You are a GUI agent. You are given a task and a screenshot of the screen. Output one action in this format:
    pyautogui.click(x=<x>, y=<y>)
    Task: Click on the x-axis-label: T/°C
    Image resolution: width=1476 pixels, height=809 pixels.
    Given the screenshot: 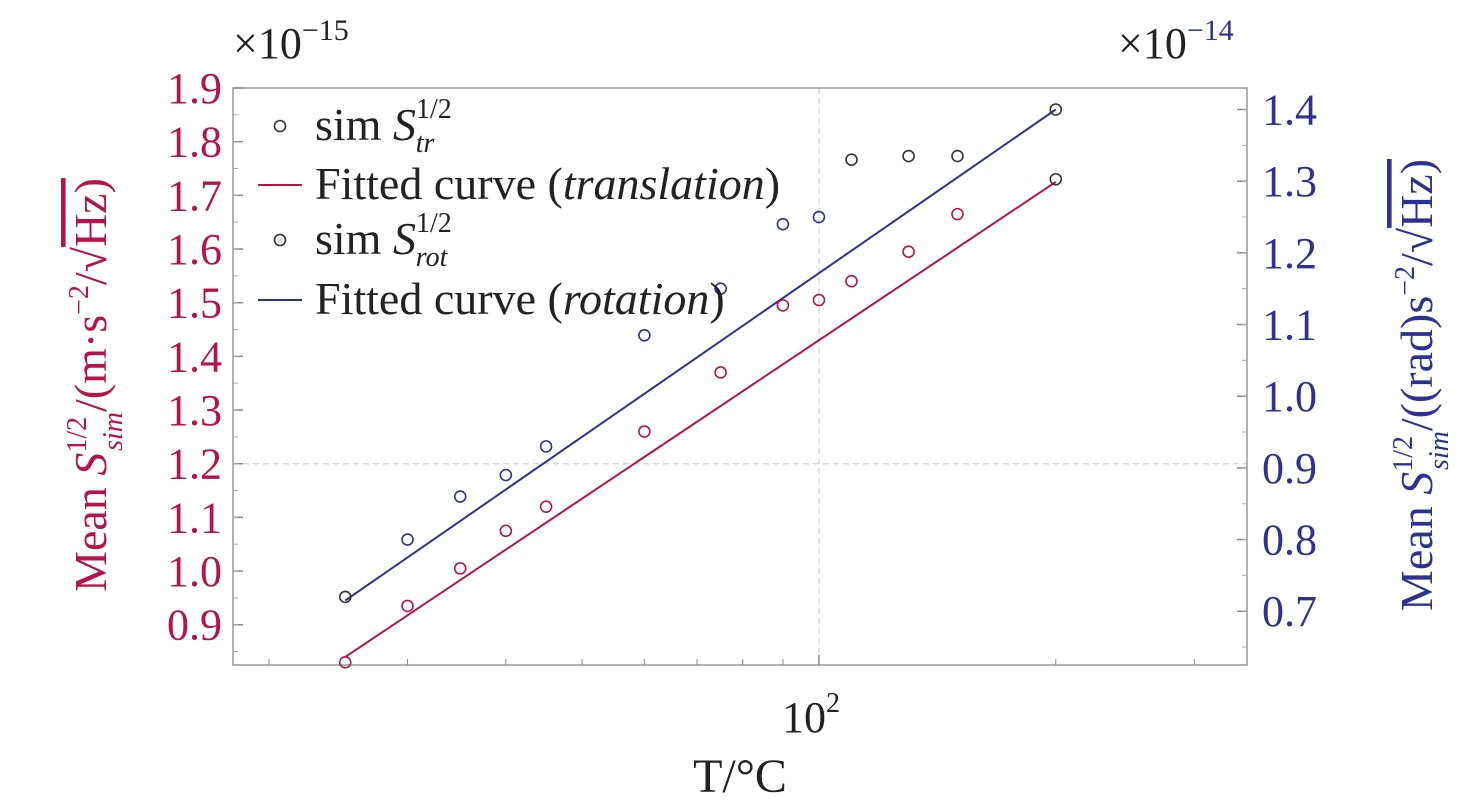 What is the action you would take?
    pyautogui.click(x=740, y=776)
    